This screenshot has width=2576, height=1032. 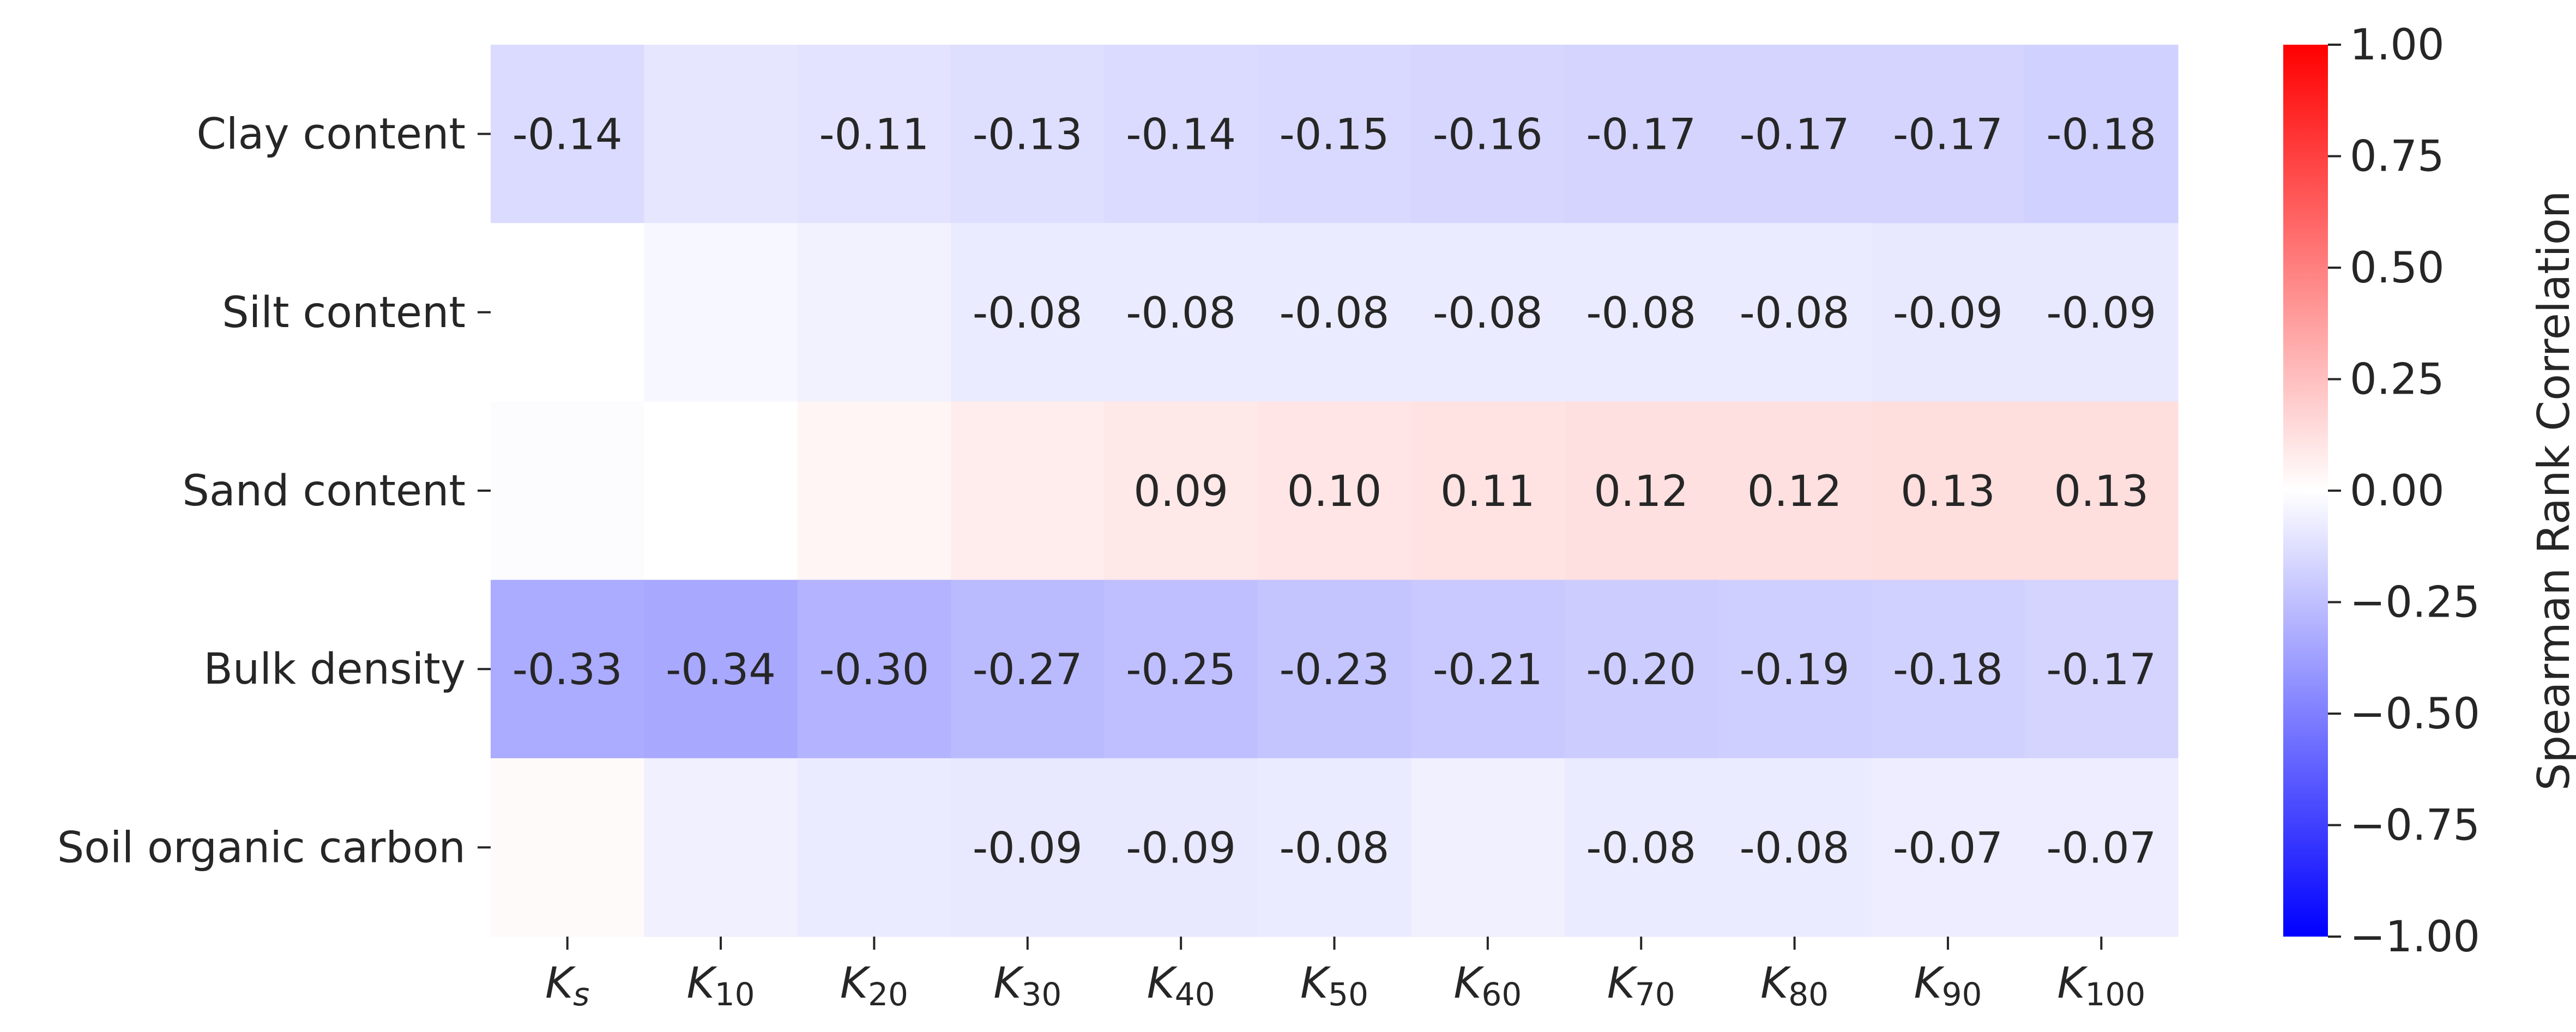 I want to click on cell-value-label: 0.12, so click(x=1795, y=491).